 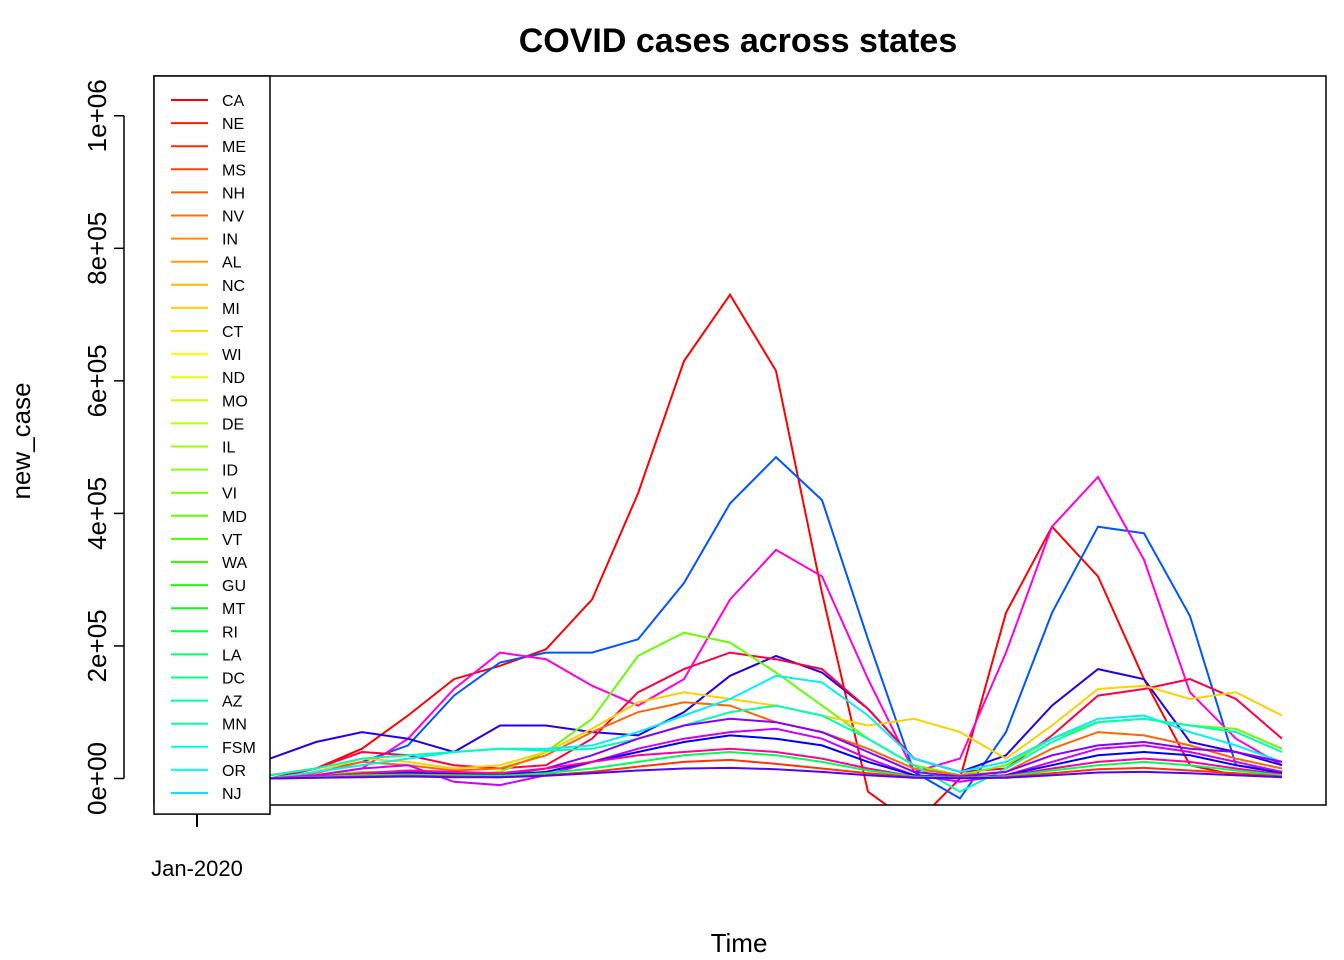 I want to click on legend-label: GU, so click(x=234, y=586).